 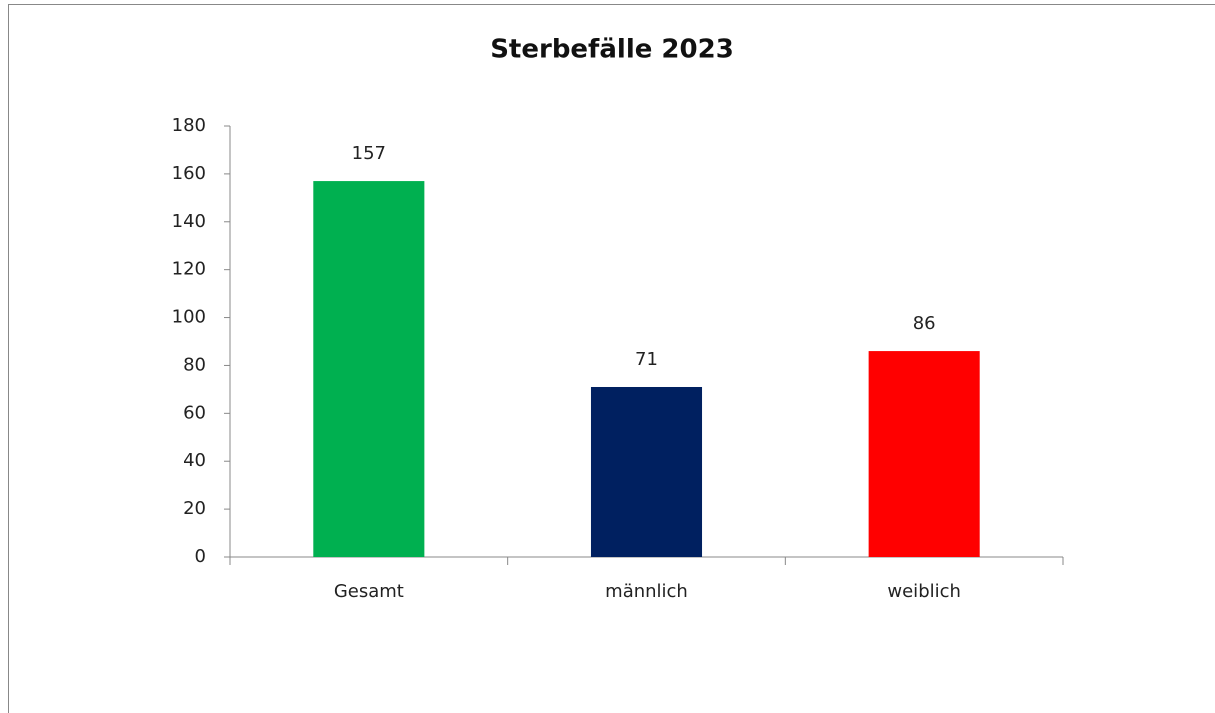 What do you see at coordinates (194, 412) in the screenshot?
I see `y-tick-label: 60` at bounding box center [194, 412].